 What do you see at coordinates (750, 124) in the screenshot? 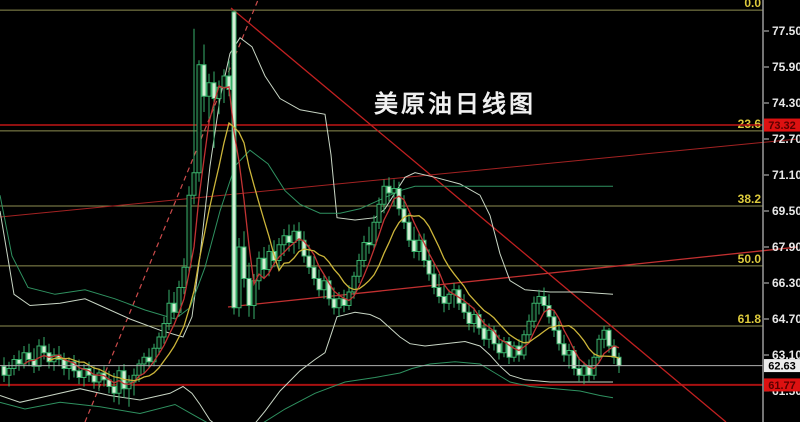
I see `svg-text: 23.6` at bounding box center [750, 124].